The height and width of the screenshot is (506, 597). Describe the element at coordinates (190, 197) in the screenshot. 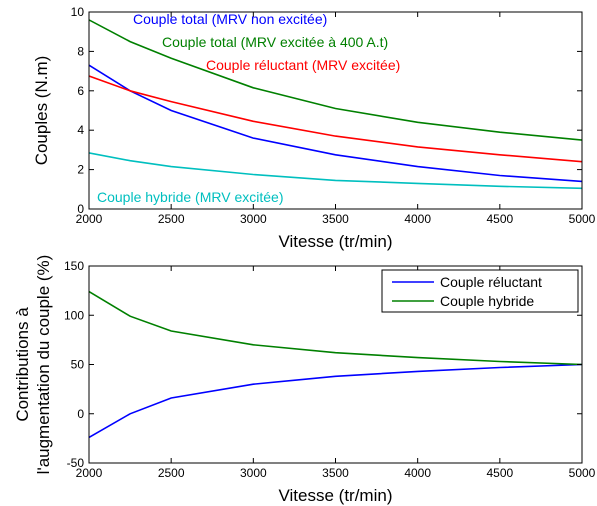

I see `series-label-4: Couple hybride (MRV excitée)` at that location.